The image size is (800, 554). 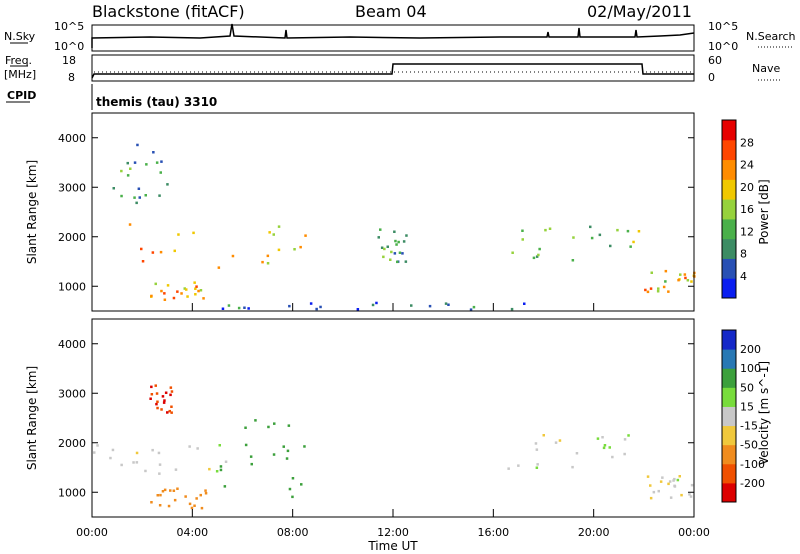 I want to click on velocity-colorbar: 200 100 50 15 -15 -50 -100 -200, so click(x=743, y=416).